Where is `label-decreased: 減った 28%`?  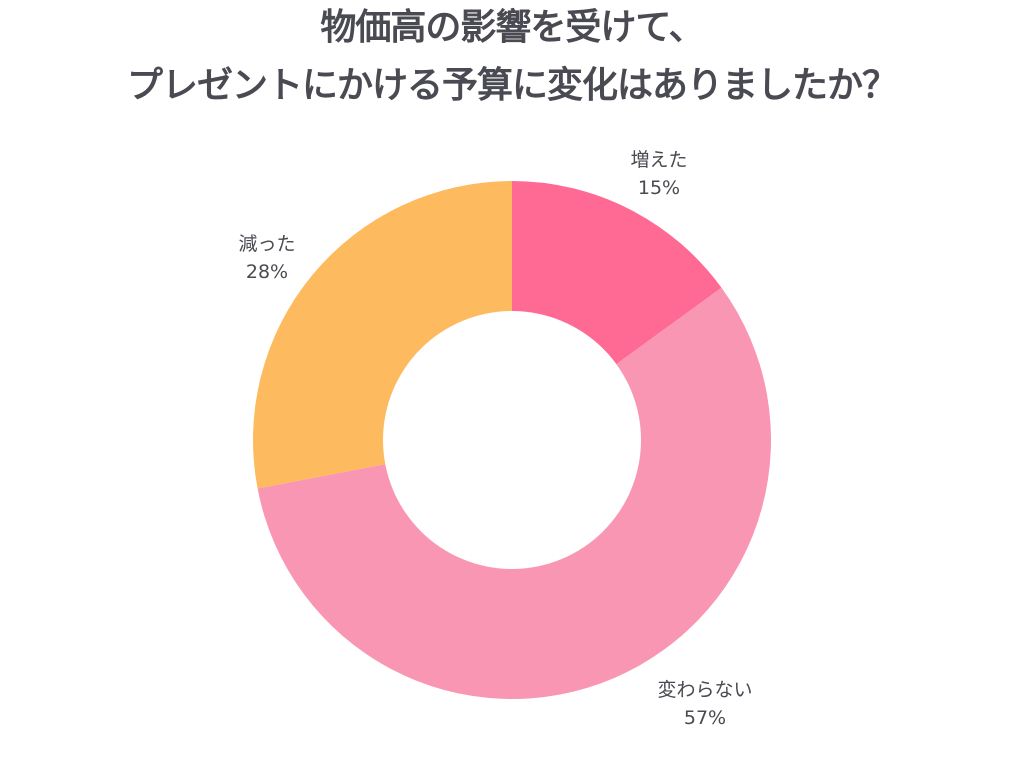
label-decreased: 減った 28% is located at coordinates (267, 258).